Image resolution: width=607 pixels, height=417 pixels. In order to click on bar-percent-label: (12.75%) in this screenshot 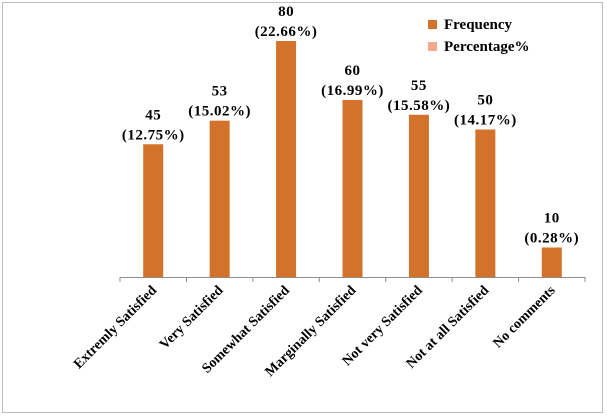, I will do `click(153, 135)`.